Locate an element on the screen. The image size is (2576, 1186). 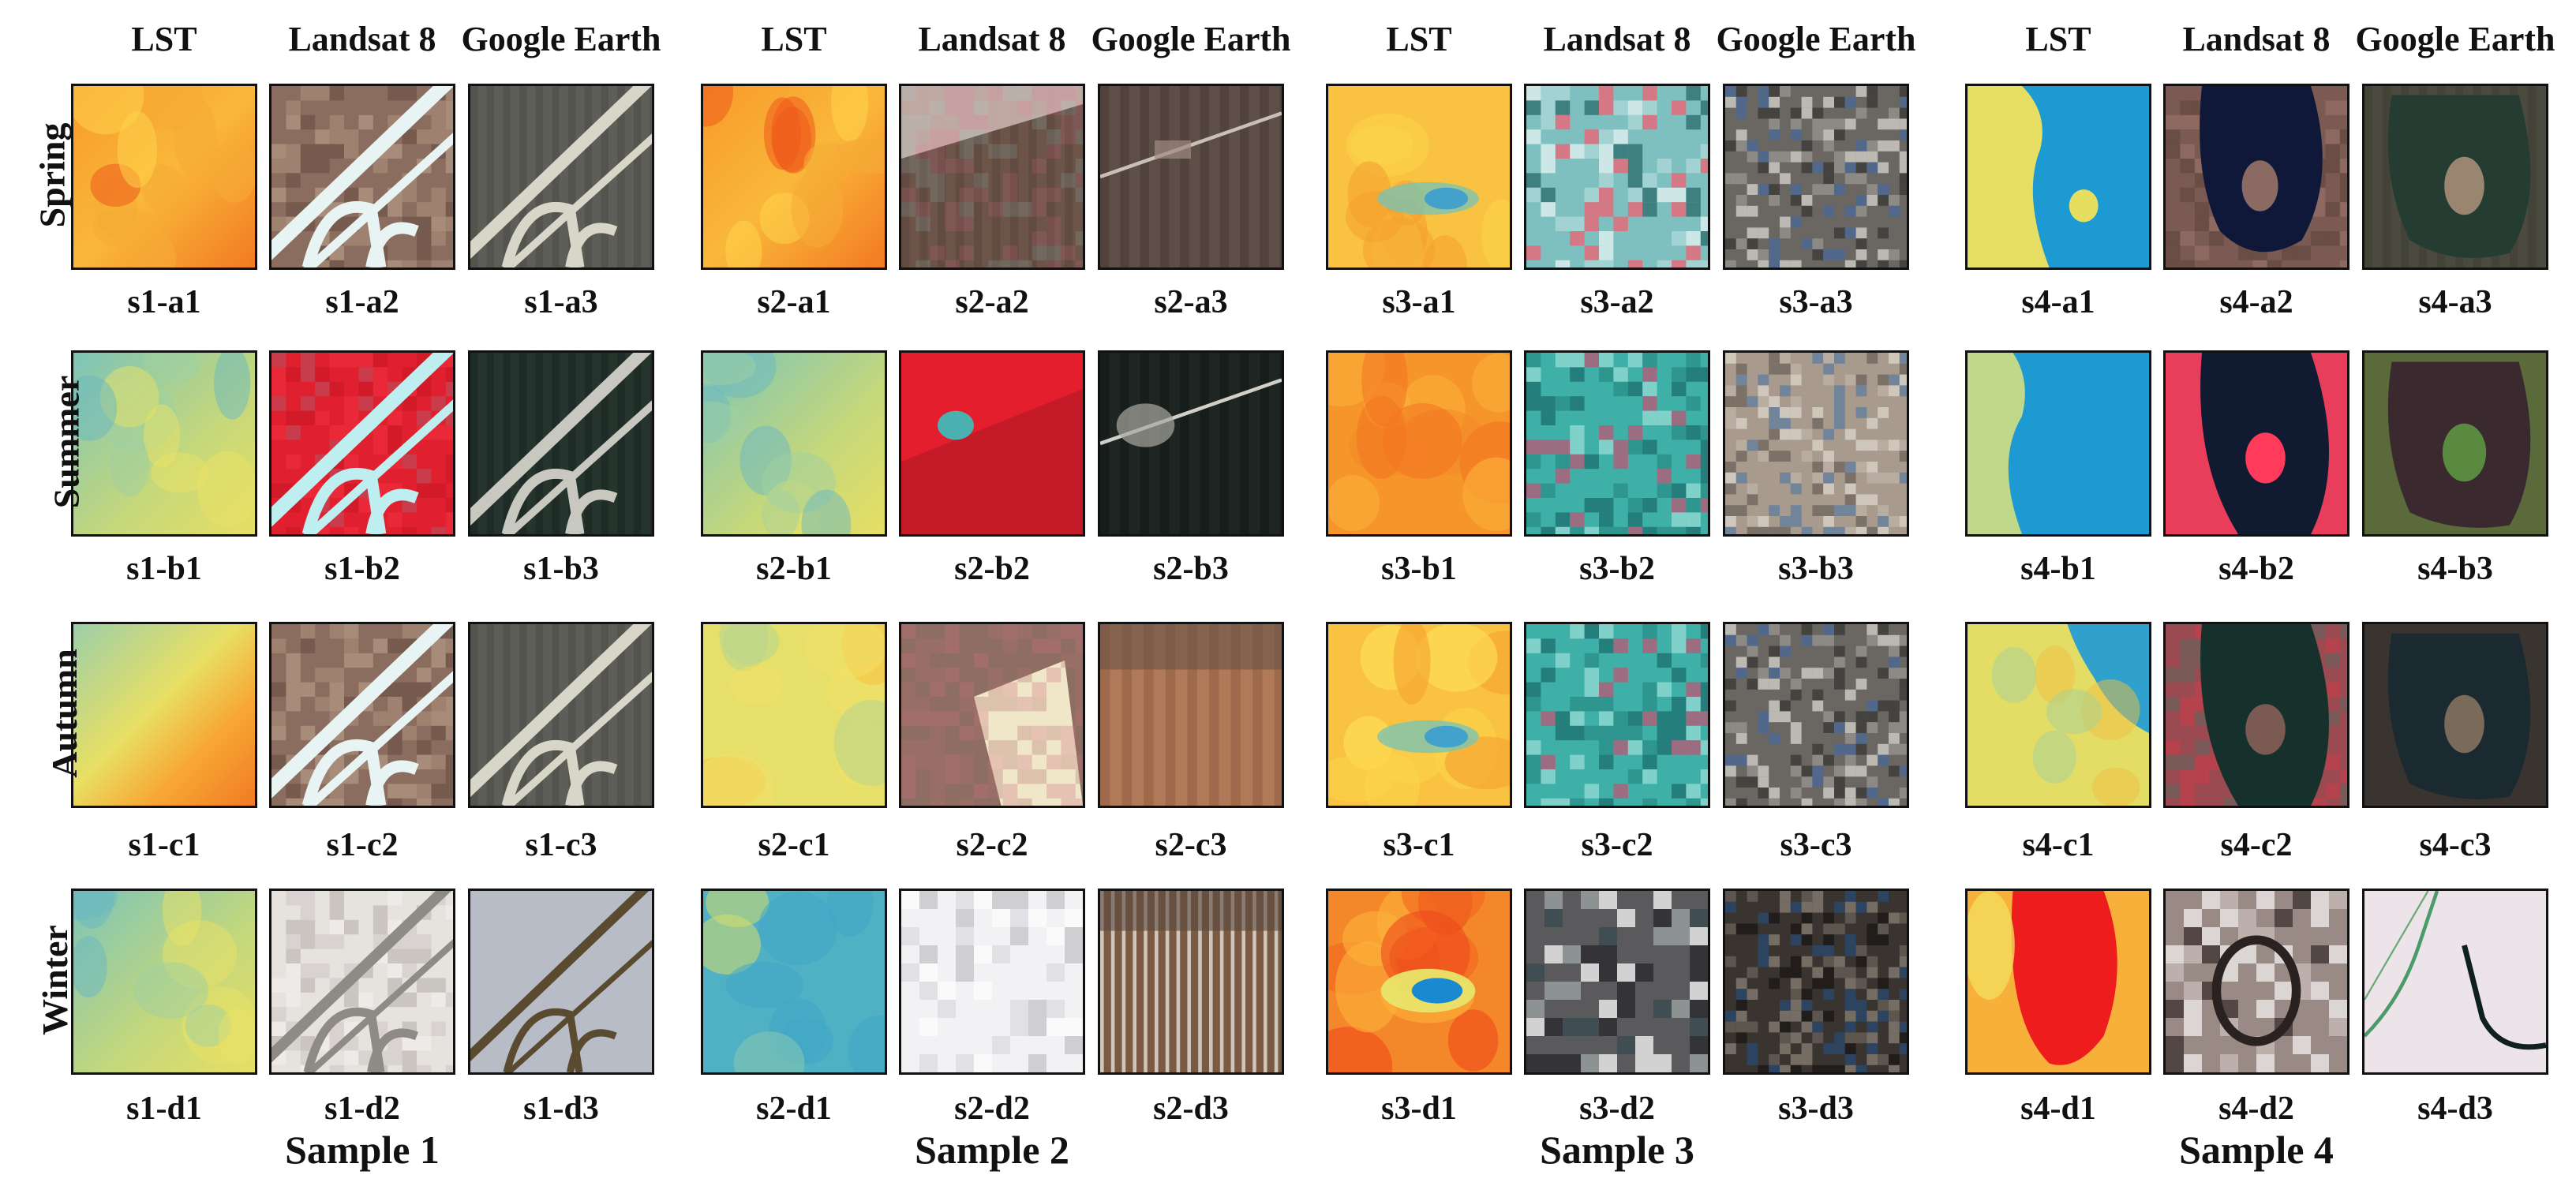
tile-caption: s3-a3 is located at coordinates (1816, 302).